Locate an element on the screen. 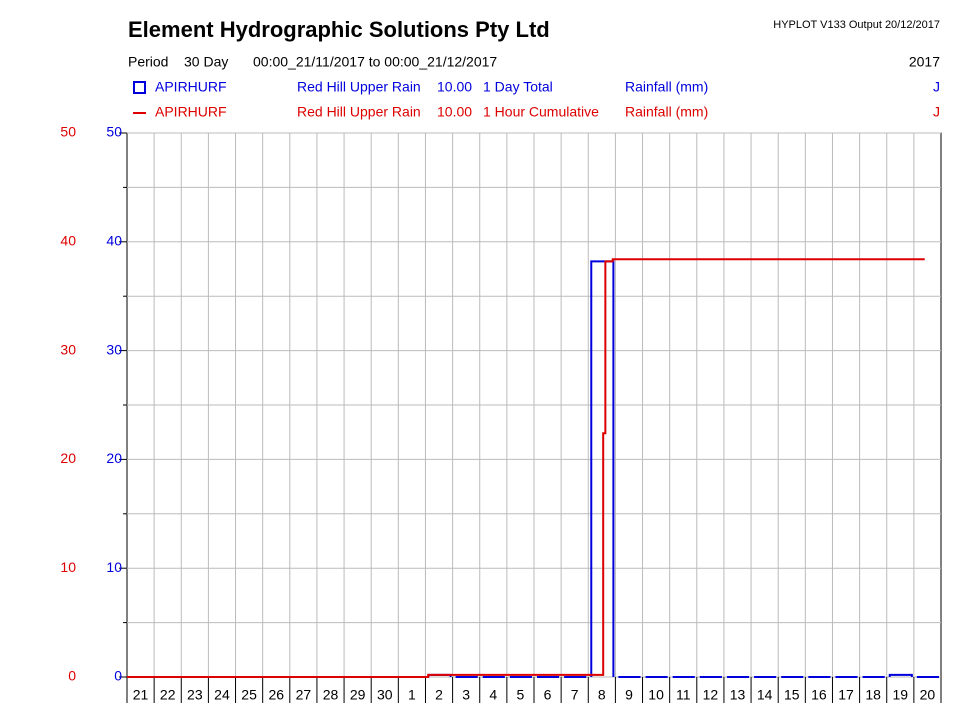 Image resolution: width=968 pixels, height=726 pixels. x-tick-label: 10 is located at coordinates (656, 695).